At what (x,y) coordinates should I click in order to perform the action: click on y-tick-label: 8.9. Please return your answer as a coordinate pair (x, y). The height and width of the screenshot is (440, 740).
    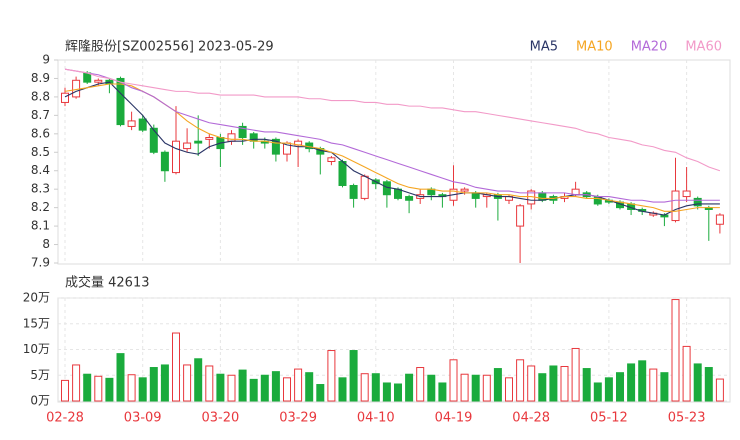
    Looking at the image, I should click on (40, 78).